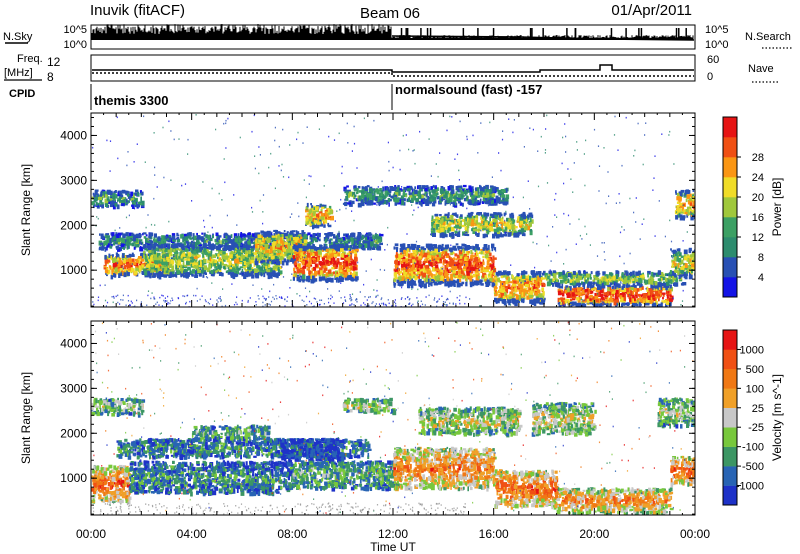 This screenshot has height=554, width=800. I want to click on x-tick-label: 20:00, so click(594, 534).